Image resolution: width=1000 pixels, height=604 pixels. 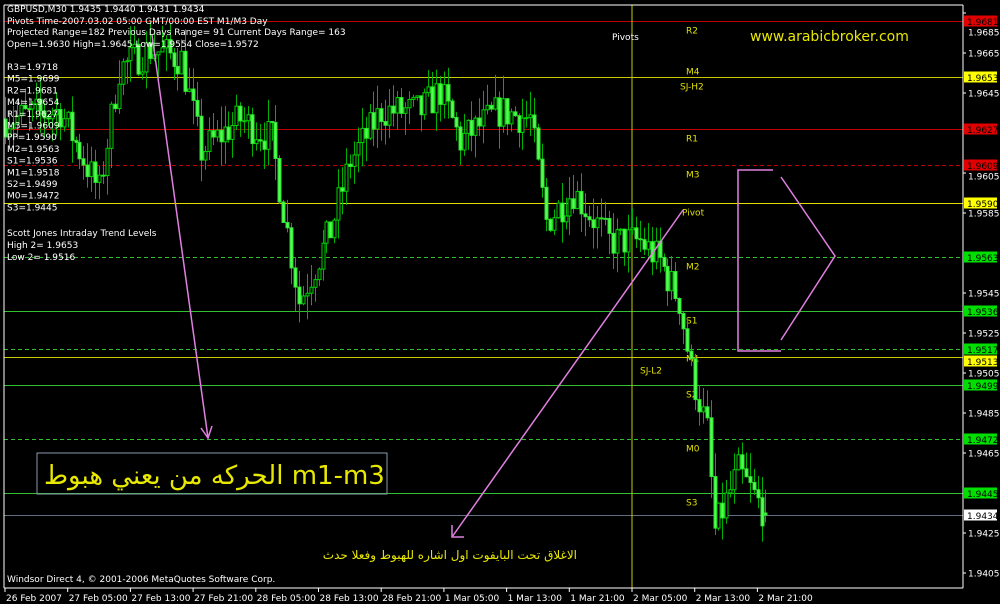 I want to click on price-tag: 1.9513, so click(x=983, y=363).